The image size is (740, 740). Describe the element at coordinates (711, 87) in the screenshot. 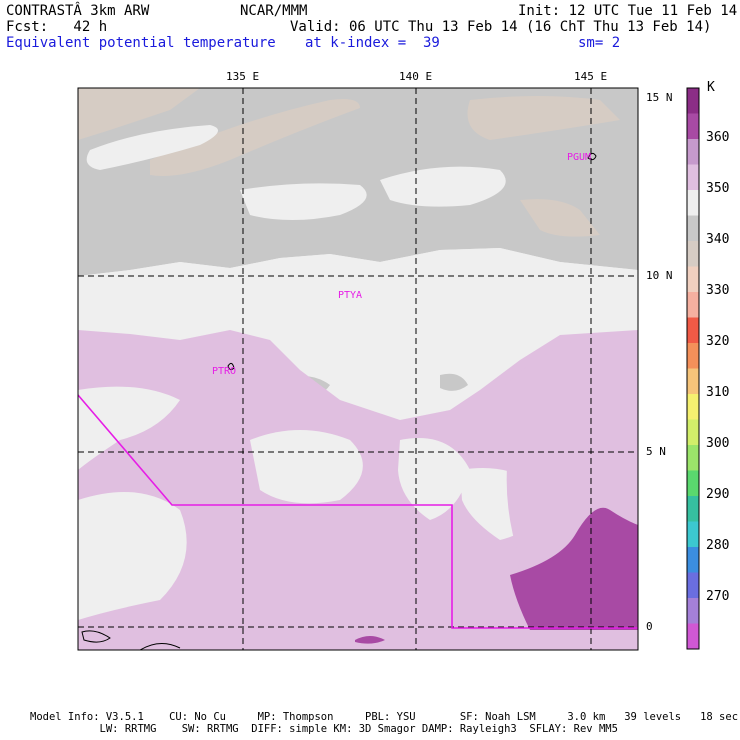

I see `colorbar-unit: K` at that location.